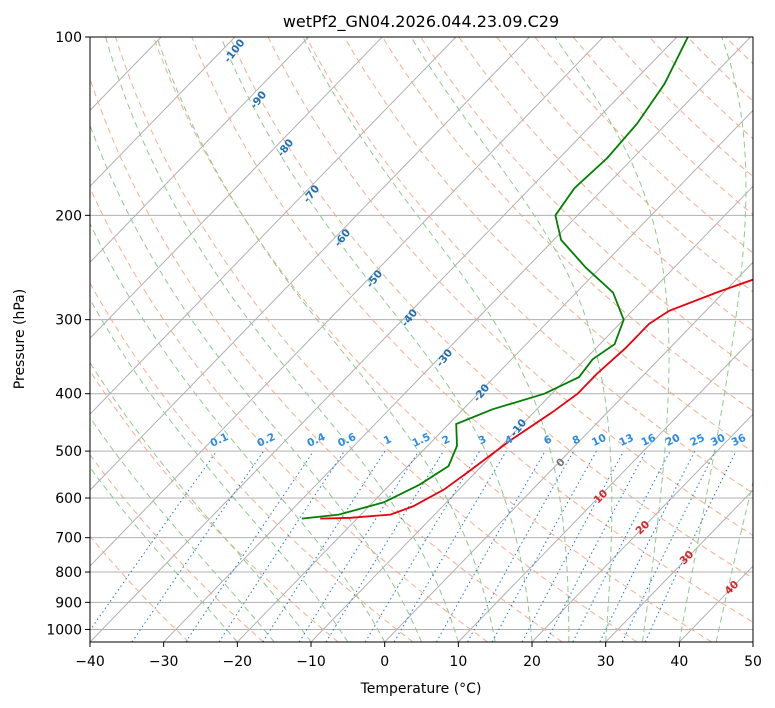 Image resolution: width=775 pixels, height=708 pixels. Describe the element at coordinates (739, 440) in the screenshot. I see `mixing-ratio-label: 36` at that location.